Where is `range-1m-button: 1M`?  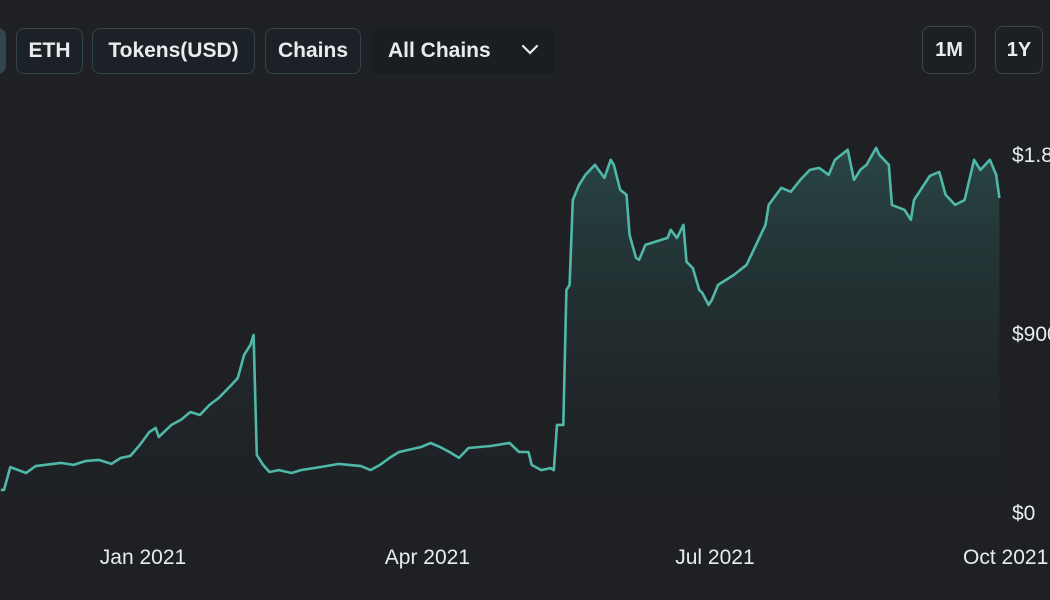 range-1m-button: 1M is located at coordinates (949, 50).